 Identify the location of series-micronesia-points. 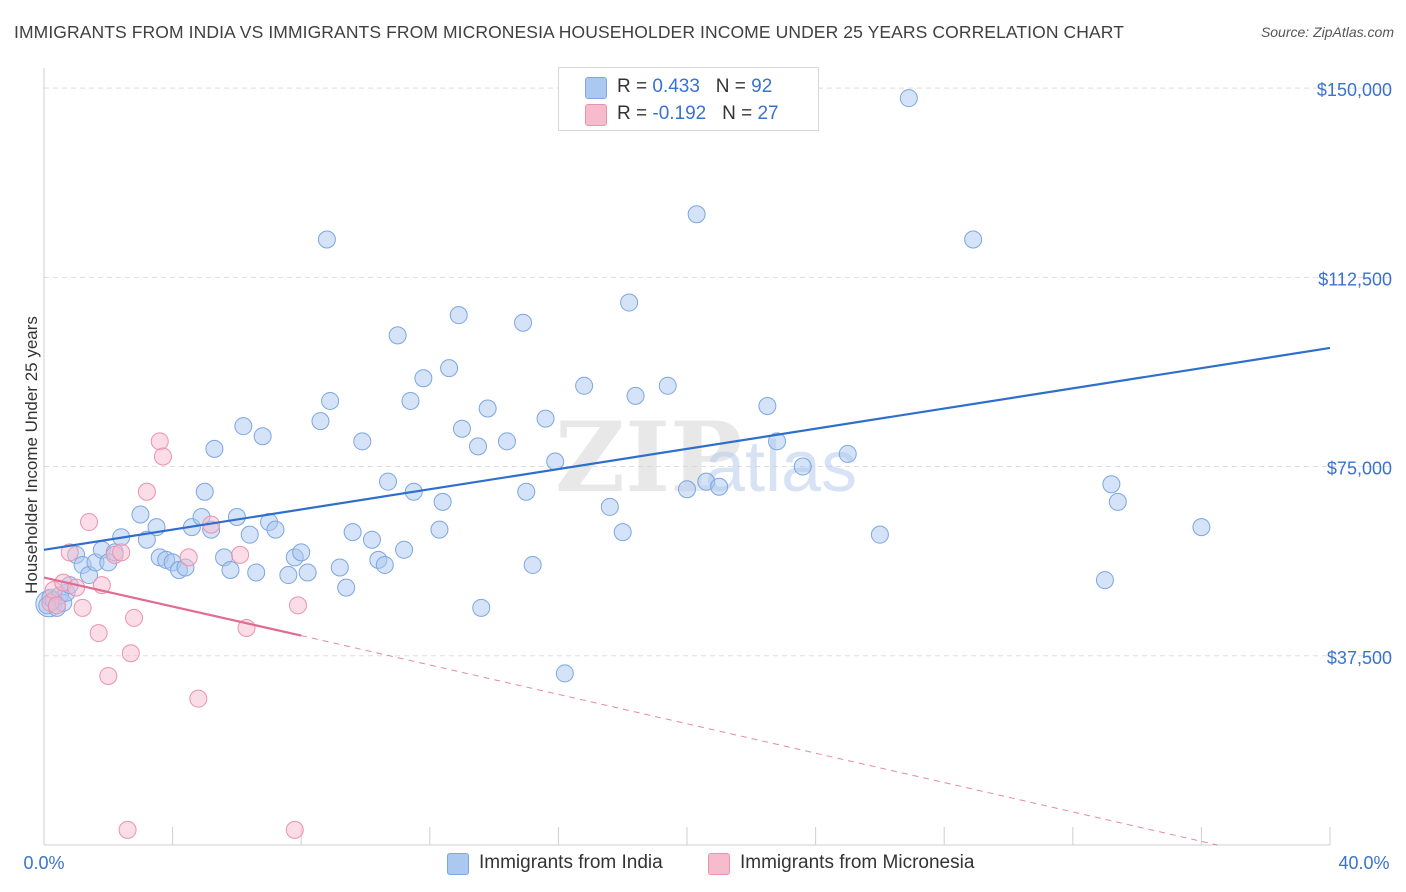
(174, 635).